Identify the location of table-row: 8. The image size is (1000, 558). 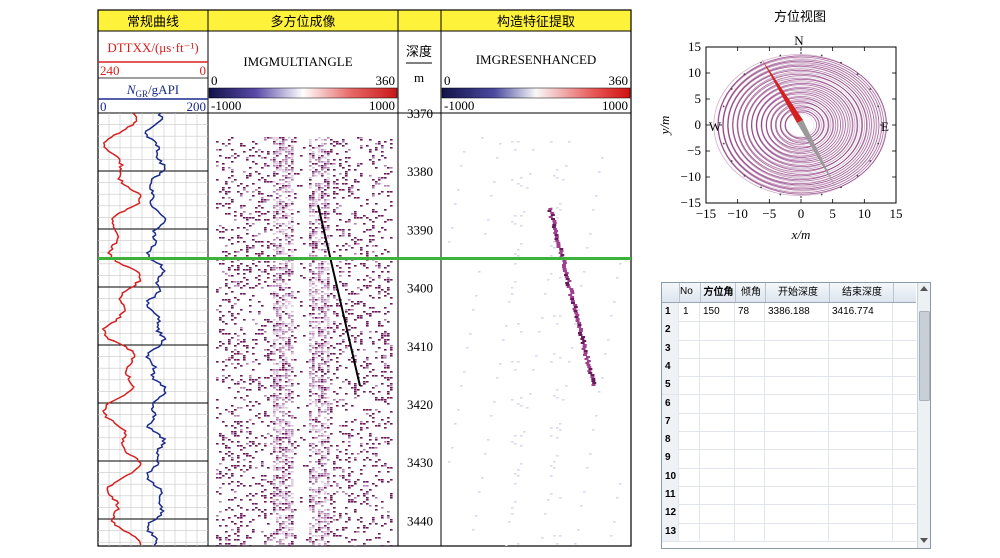
(789, 441).